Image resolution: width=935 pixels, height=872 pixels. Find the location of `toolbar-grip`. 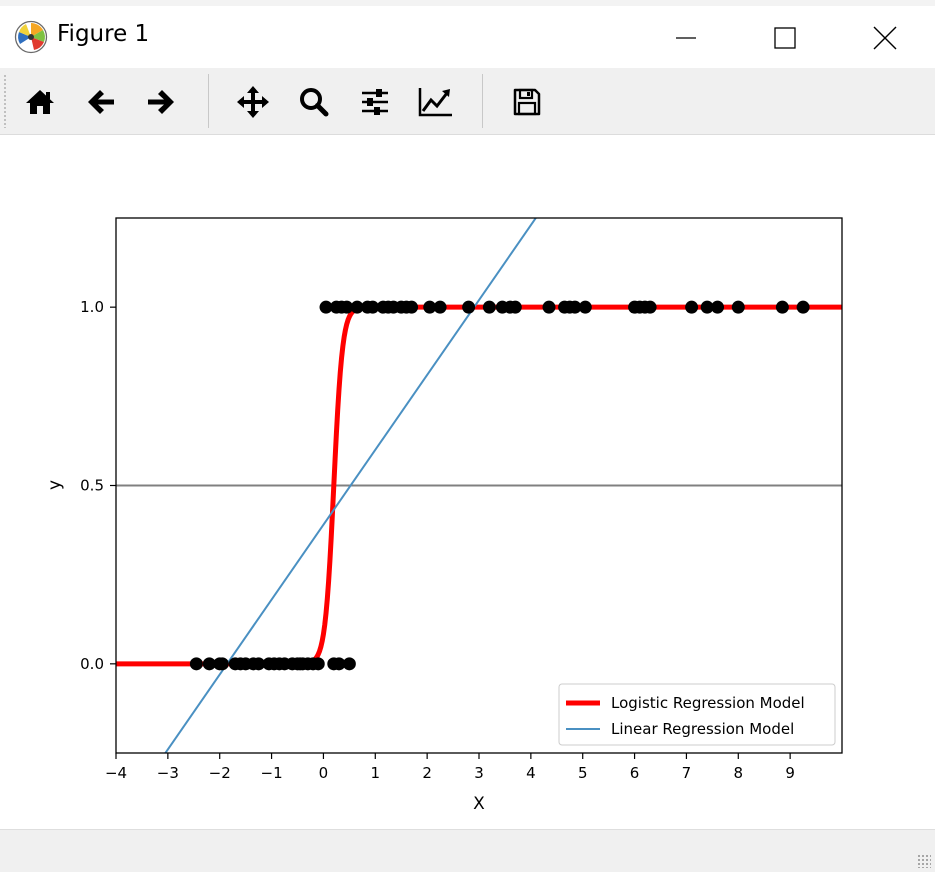

toolbar-grip is located at coordinates (5, 101).